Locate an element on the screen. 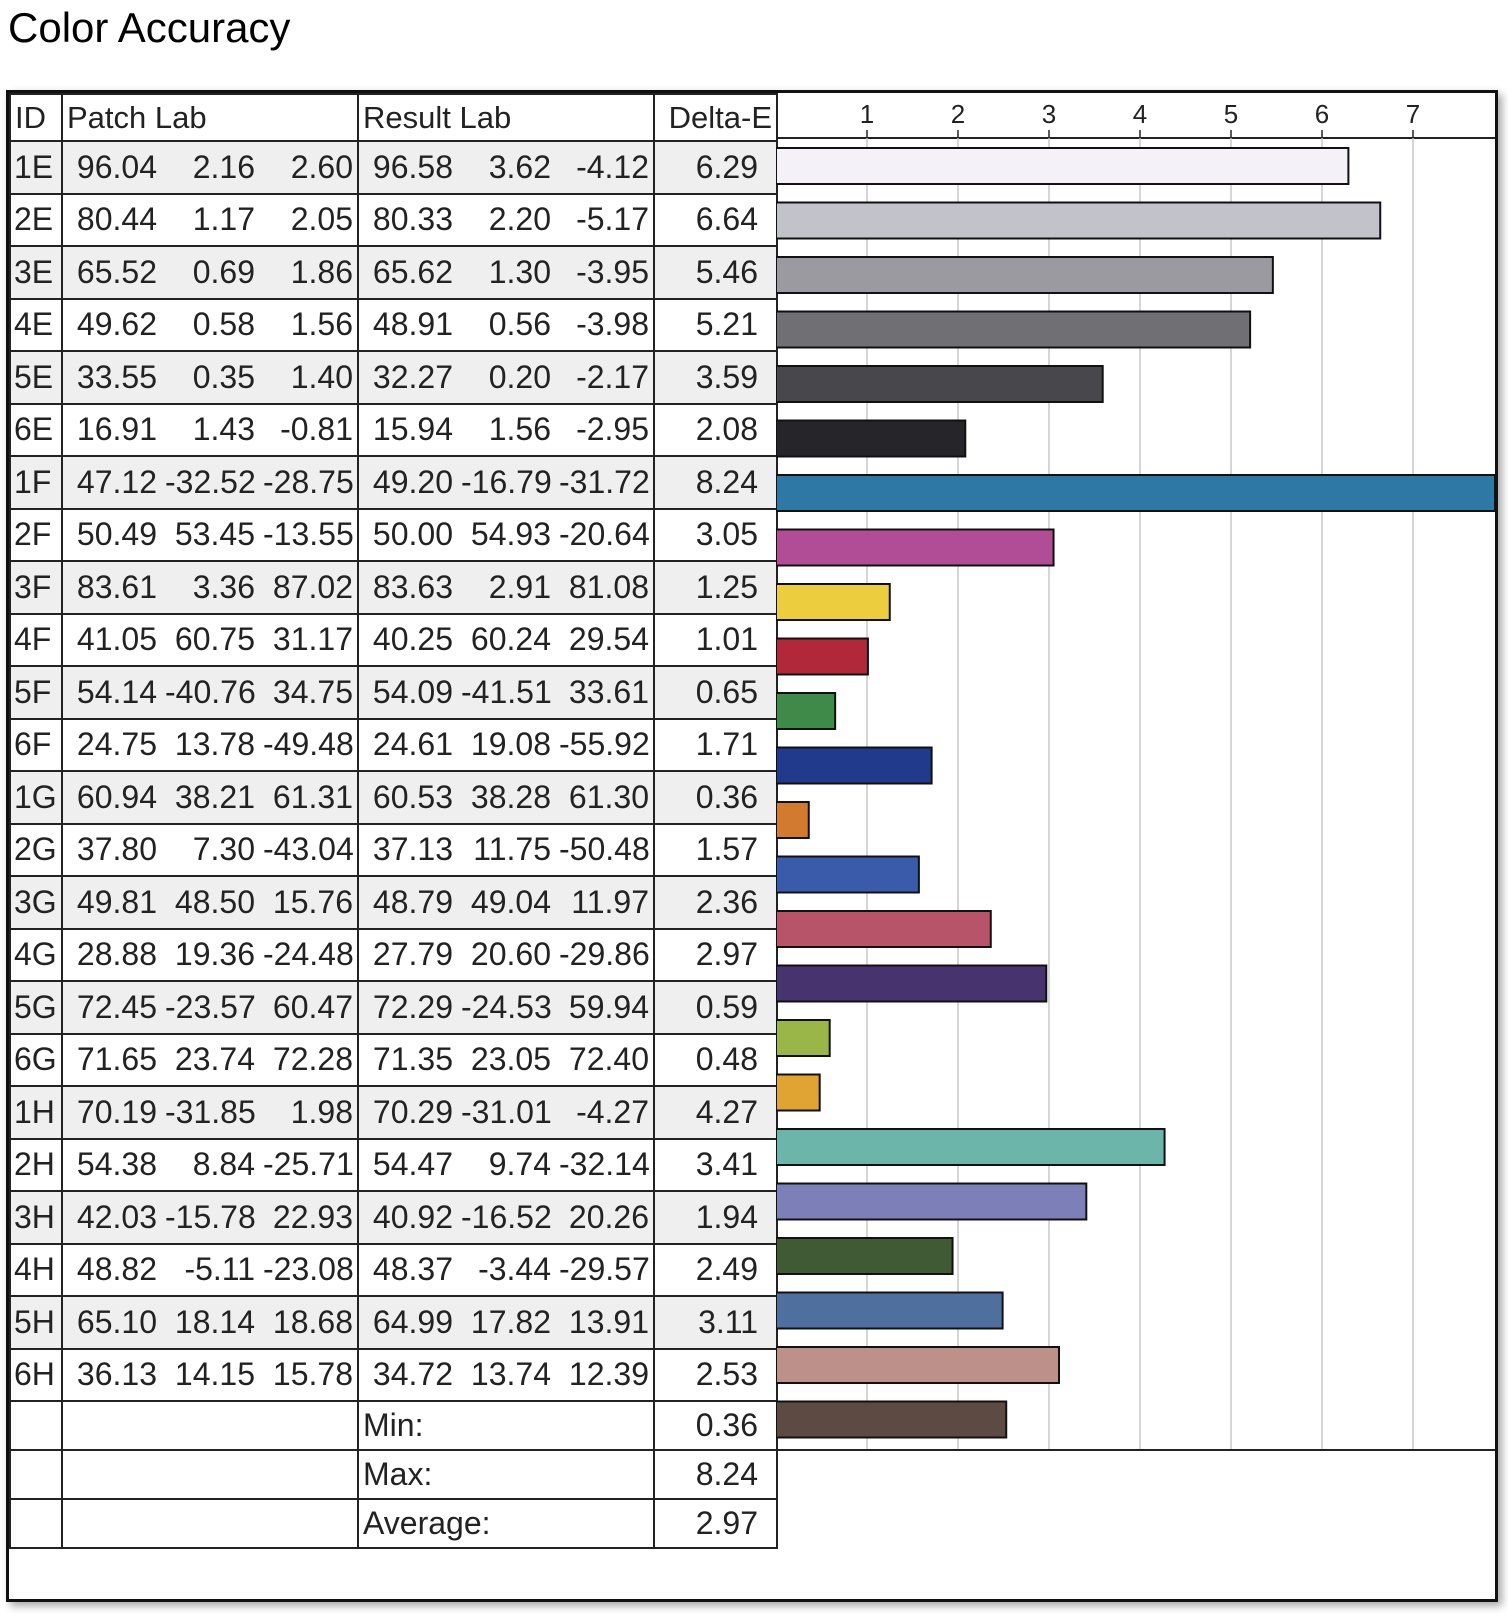 The height and width of the screenshot is (1616, 1508). result-lab-b: 33.61 is located at coordinates (608, 691).